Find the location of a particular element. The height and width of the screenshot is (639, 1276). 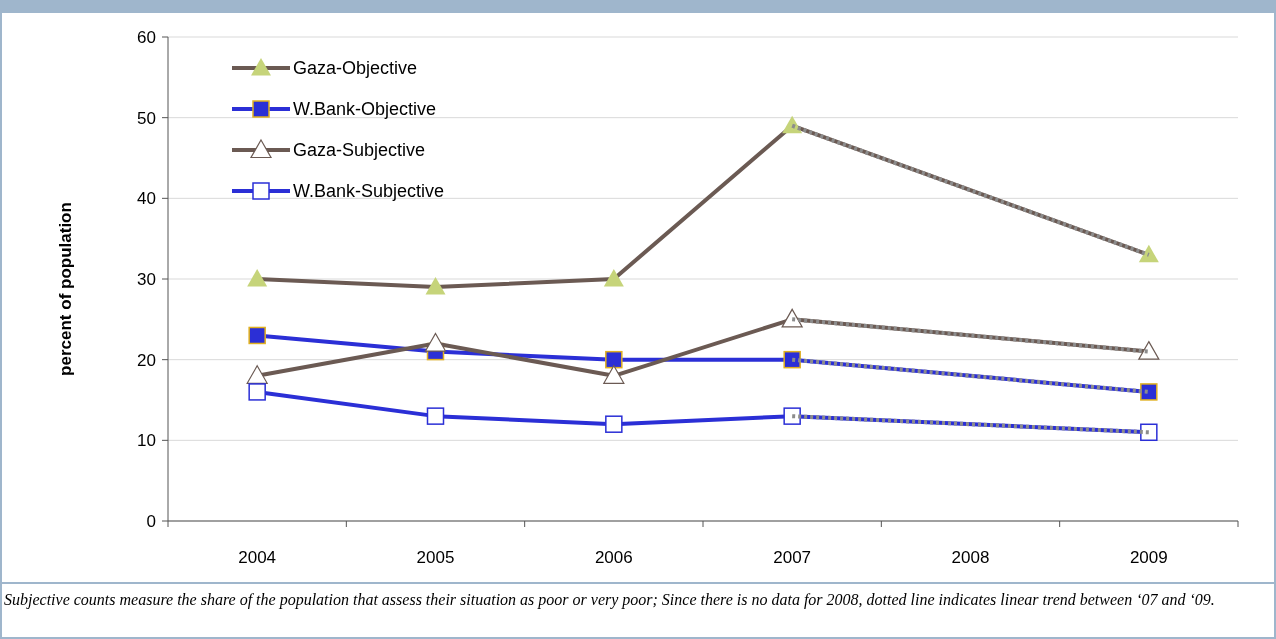

x-tick-label: 2009 is located at coordinates (1148, 557).